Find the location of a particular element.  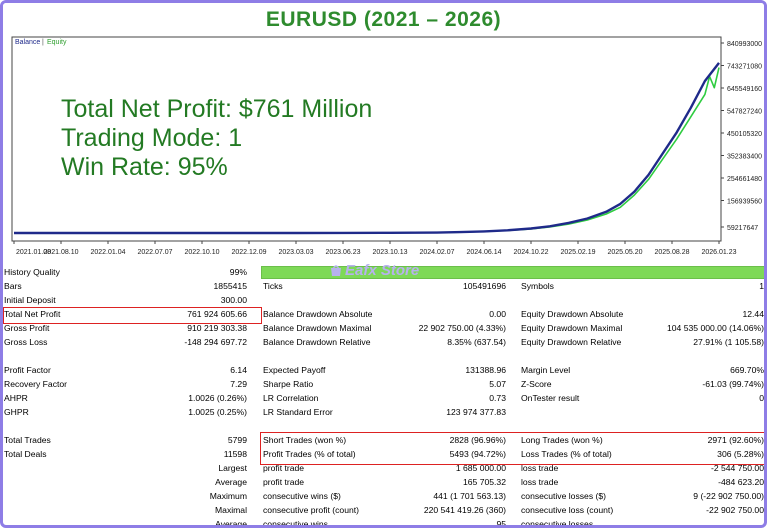

legend-equity: Equity is located at coordinates (57, 42).